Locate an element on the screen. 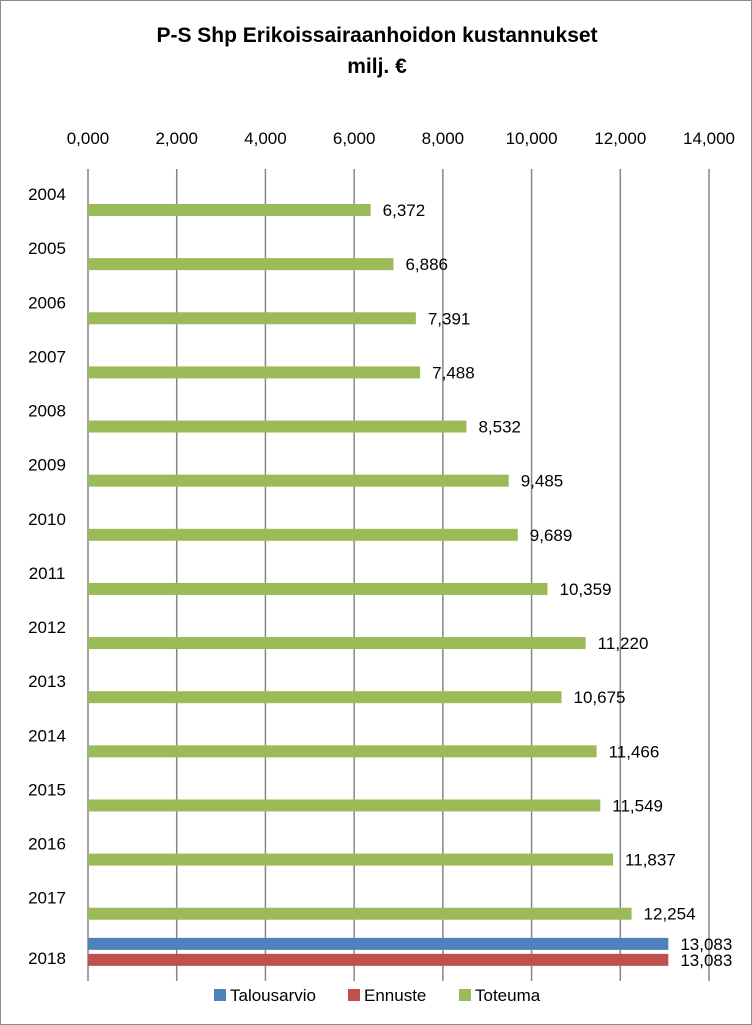 Image resolution: width=752 pixels, height=1025 pixels. legend: Talousarvio Ennuste Toteuma is located at coordinates (377, 995).